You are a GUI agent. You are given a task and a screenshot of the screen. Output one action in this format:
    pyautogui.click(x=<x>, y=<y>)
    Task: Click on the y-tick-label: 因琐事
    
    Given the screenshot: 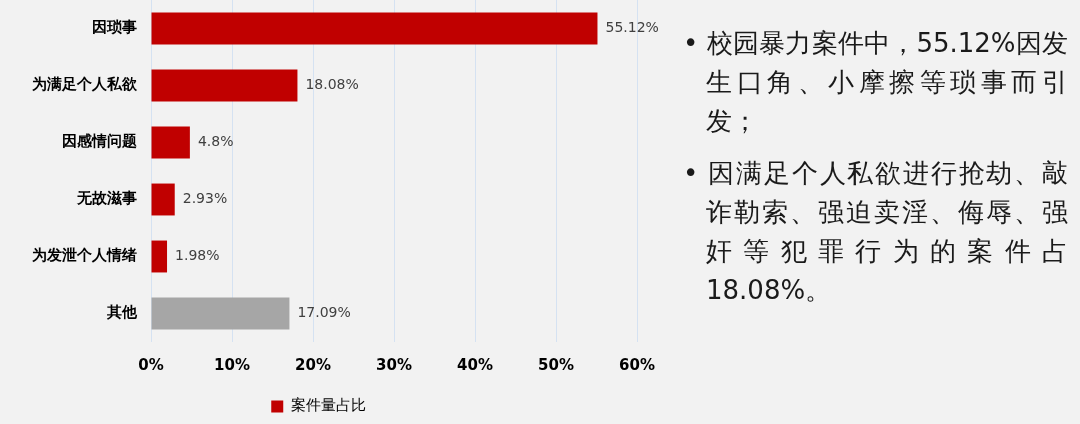 What is the action you would take?
    pyautogui.click(x=114, y=27)
    